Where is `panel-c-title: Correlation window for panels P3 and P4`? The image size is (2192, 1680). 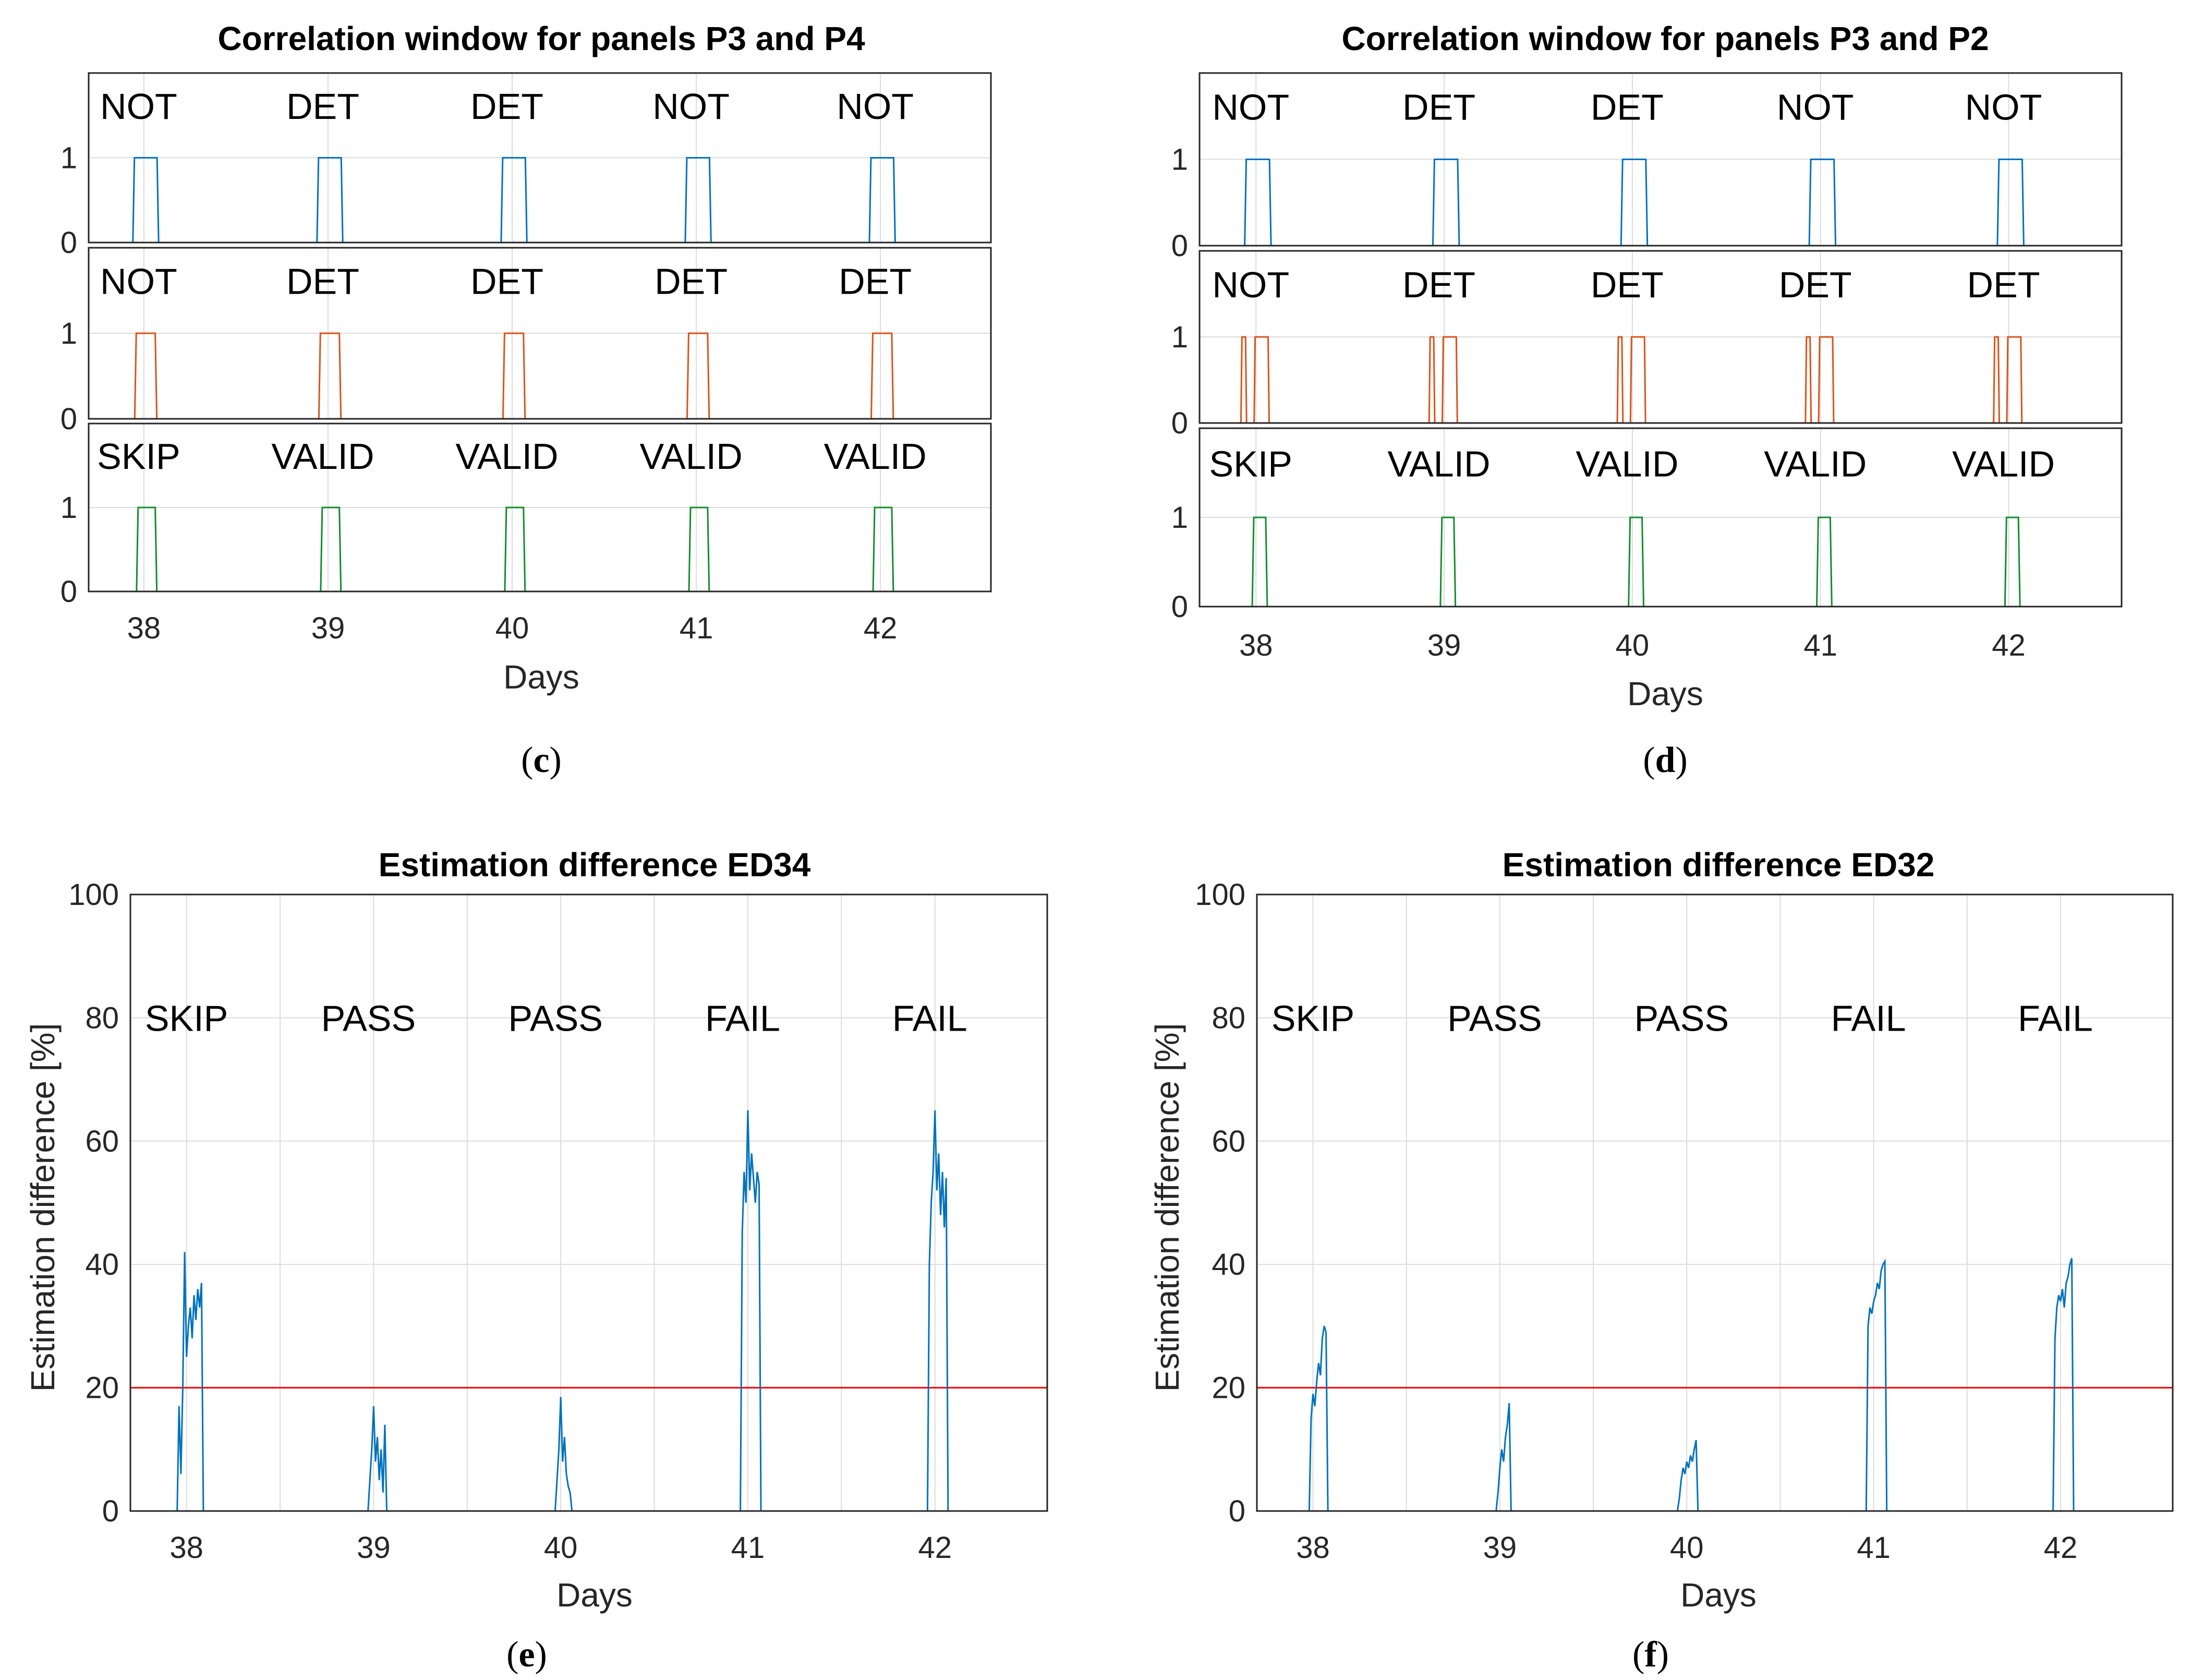 panel-c-title: Correlation window for panels P3 and P4 is located at coordinates (541, 38).